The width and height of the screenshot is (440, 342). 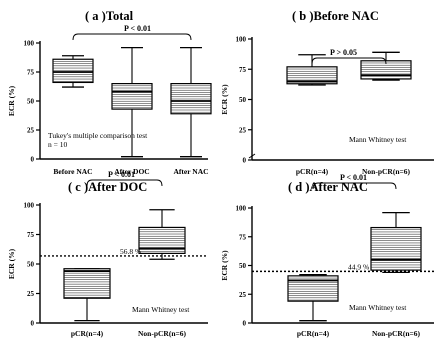 I want to click on axis-break-mark, so click(x=252, y=156).